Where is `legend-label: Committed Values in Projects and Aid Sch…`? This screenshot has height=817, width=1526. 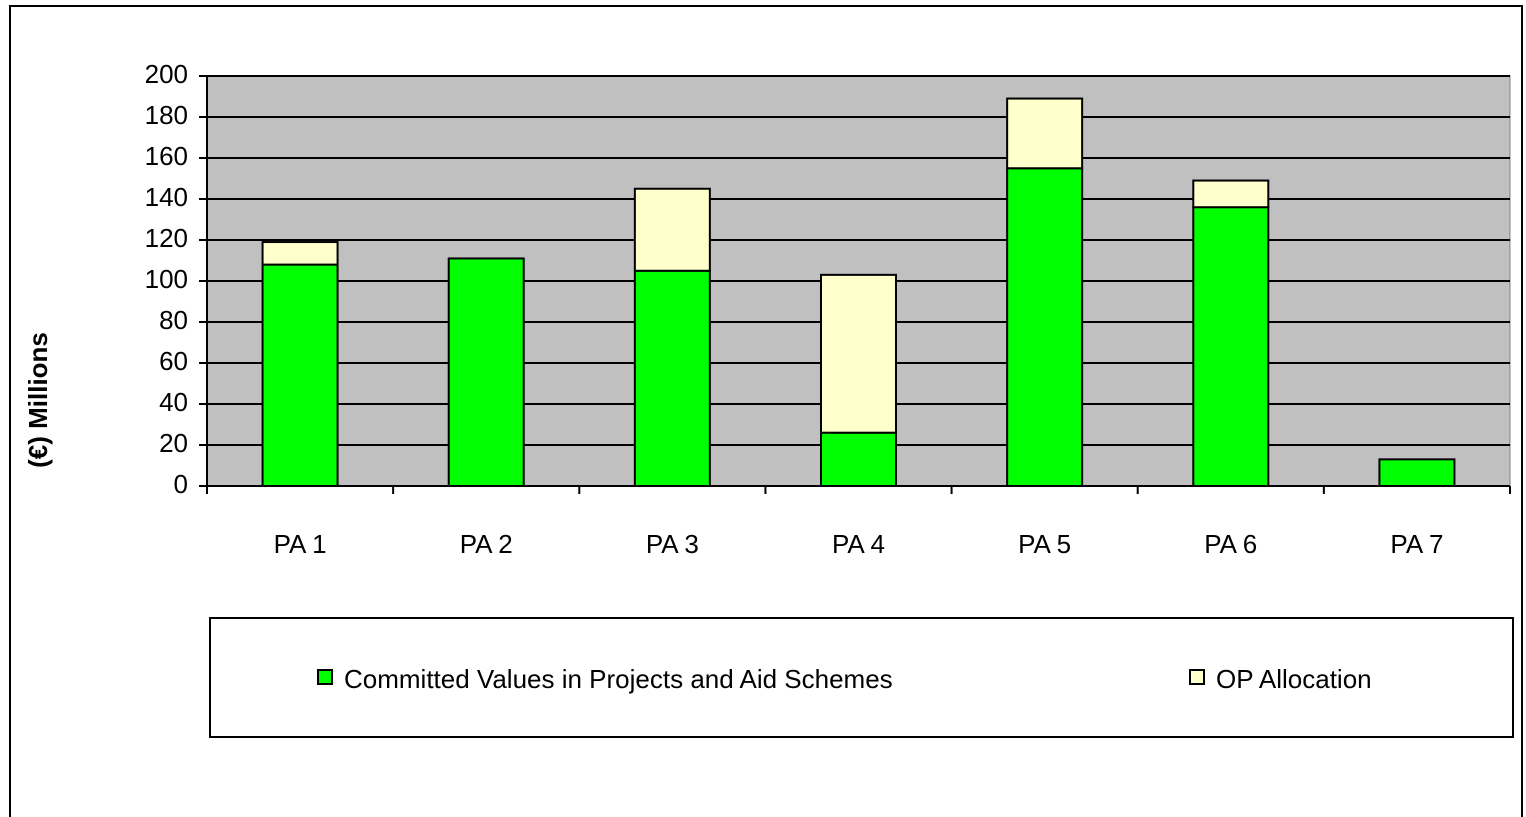 legend-label: Committed Values in Projects and Aid Sch… is located at coordinates (618, 679).